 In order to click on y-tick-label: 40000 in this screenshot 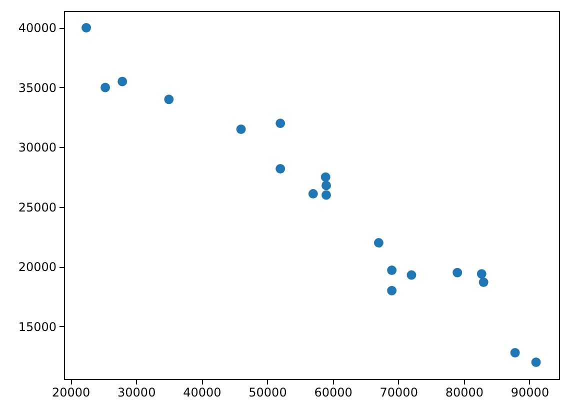, I will do `click(37, 28)`.